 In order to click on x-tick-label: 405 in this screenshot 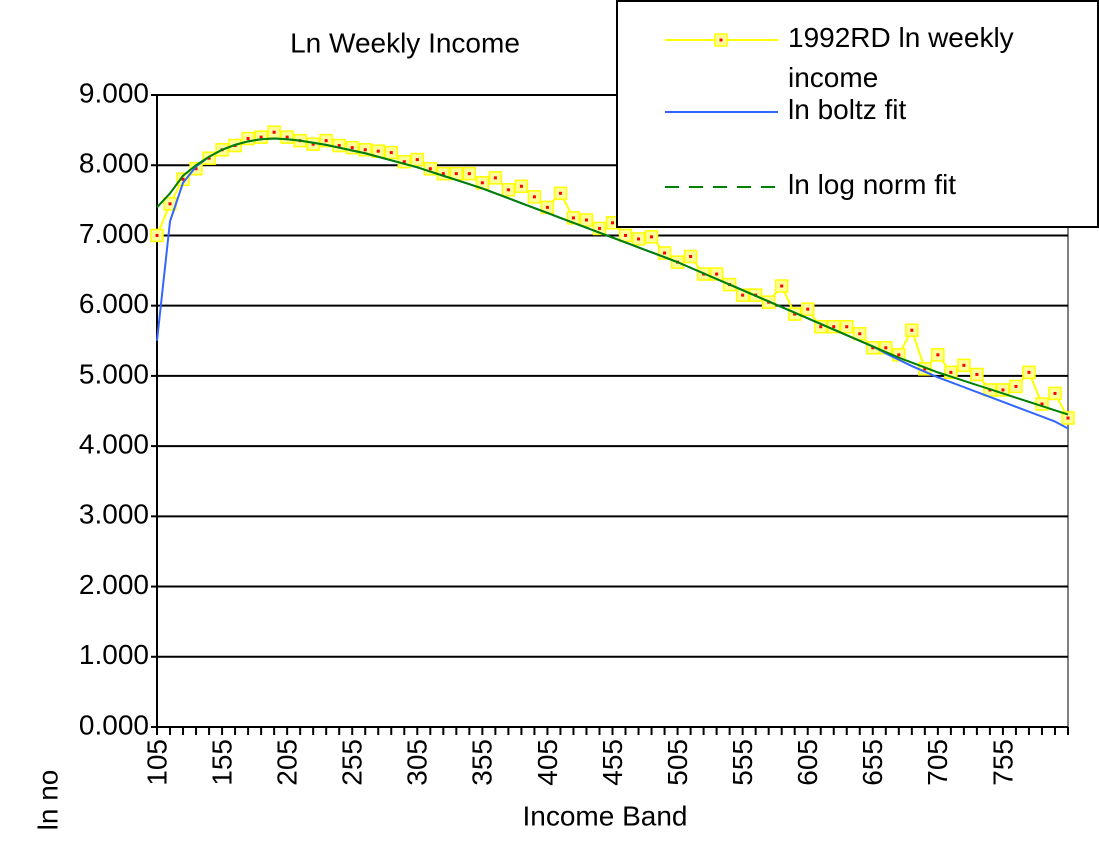, I will do `click(547, 762)`.